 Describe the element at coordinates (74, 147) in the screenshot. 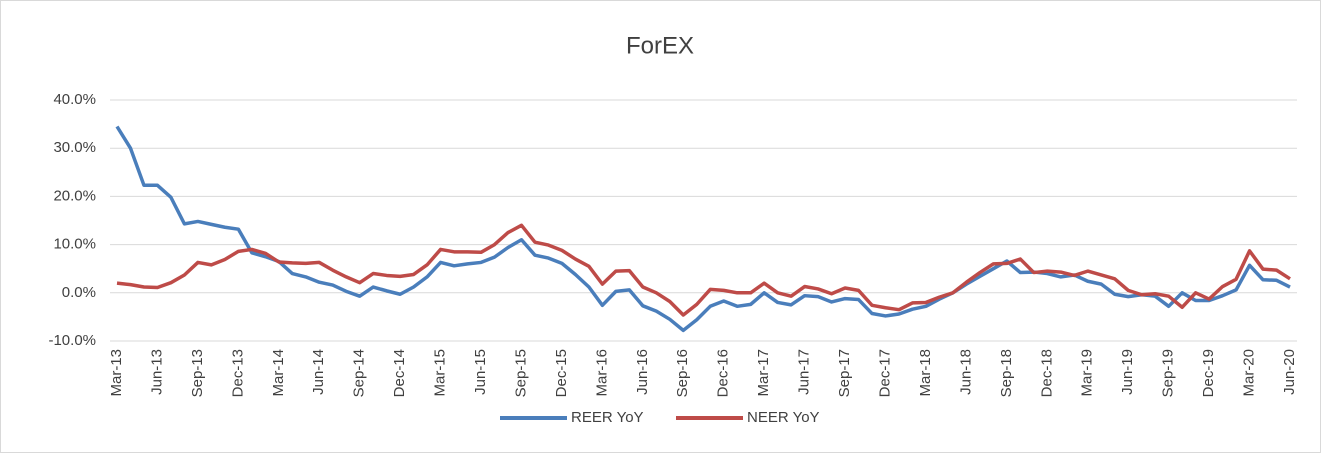

I see `y-tick-label: 30.0%` at that location.